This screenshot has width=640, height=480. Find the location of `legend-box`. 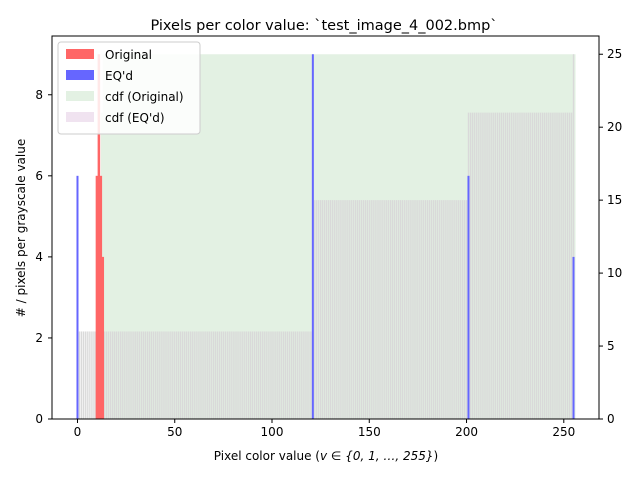

legend-box is located at coordinates (129, 88).